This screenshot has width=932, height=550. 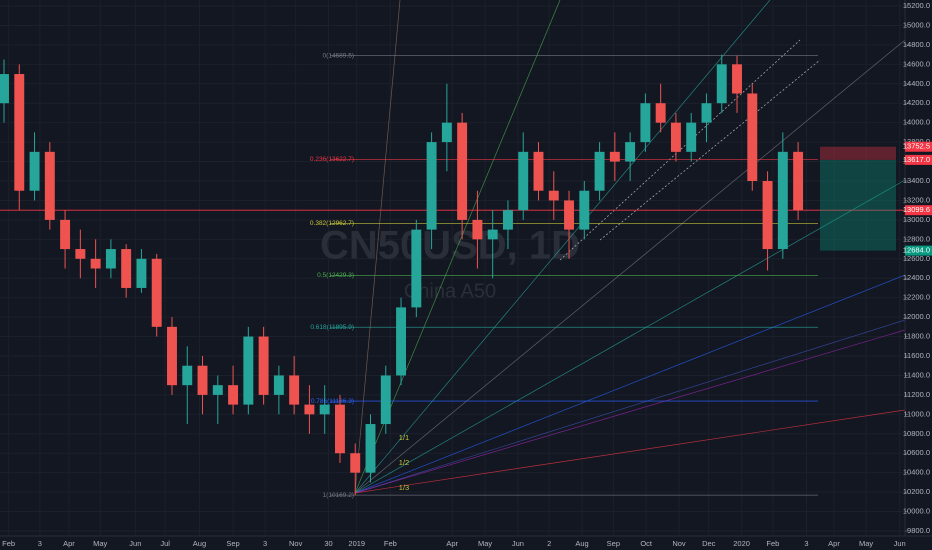 I want to click on x-tick-label: 3, so click(x=806, y=543).